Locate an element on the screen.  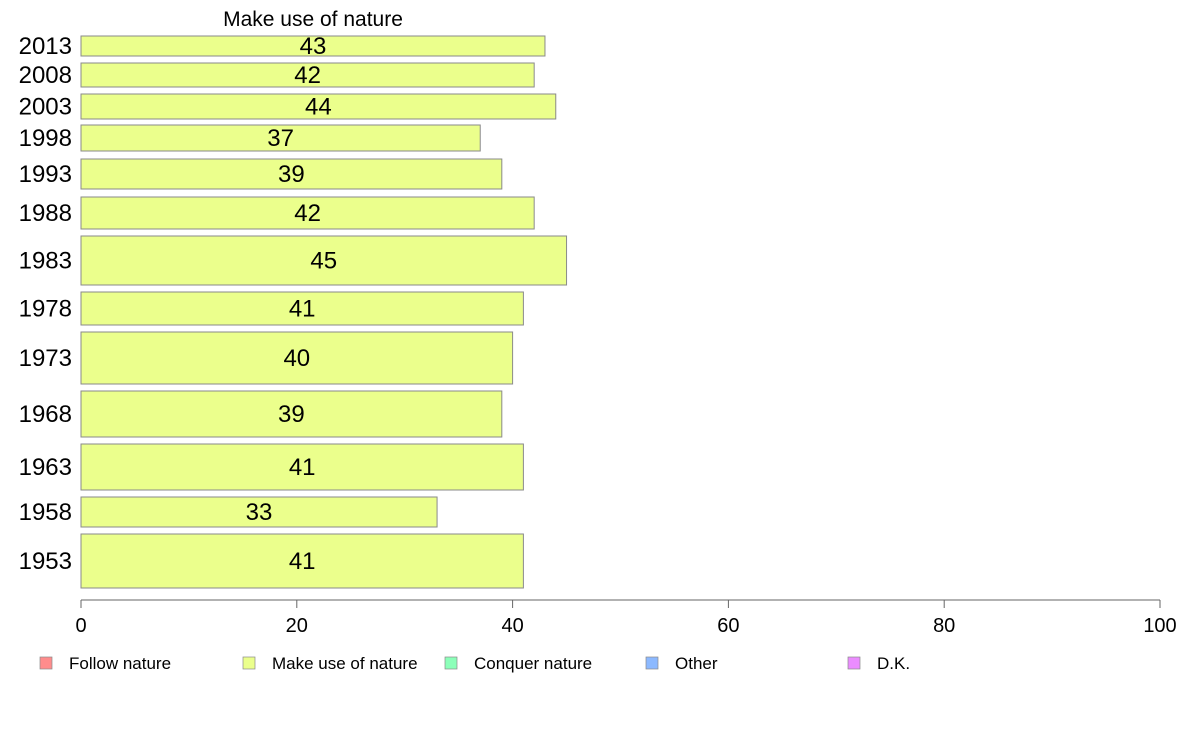
value-label-1958: 33 is located at coordinates (259, 512).